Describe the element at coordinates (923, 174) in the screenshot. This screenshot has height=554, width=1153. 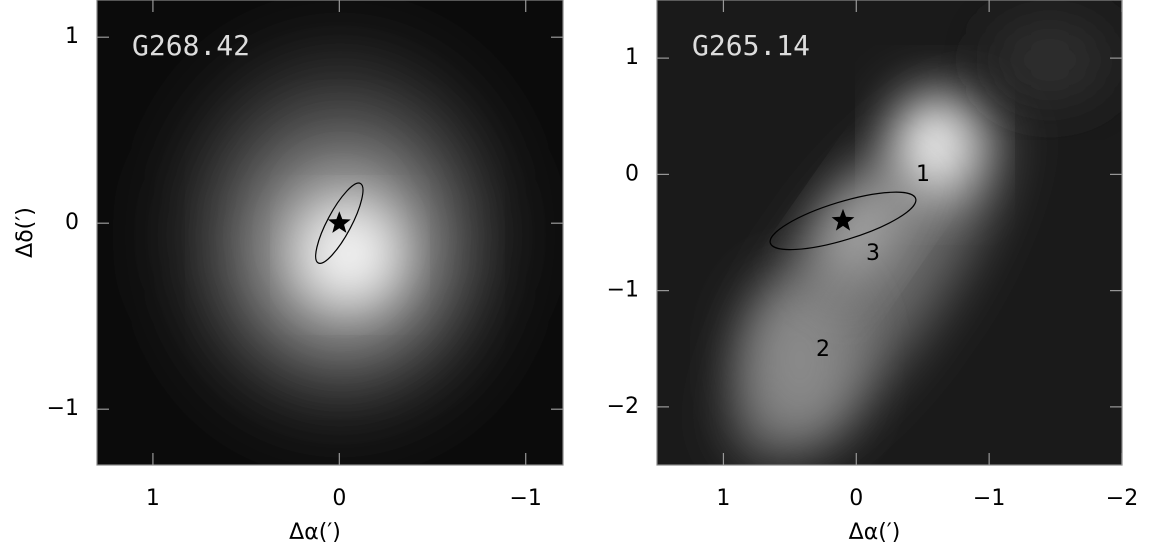
I see `annotation: 1` at that location.